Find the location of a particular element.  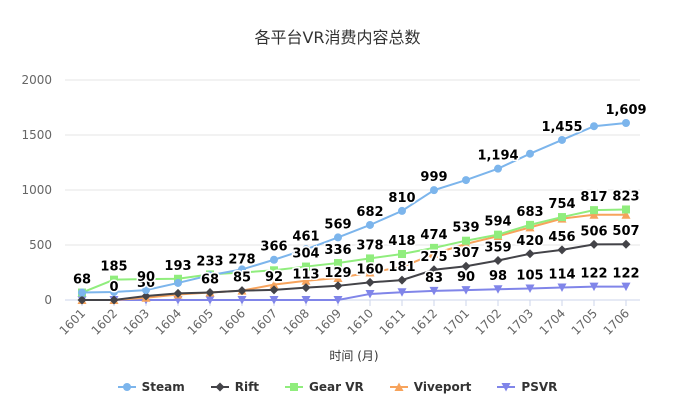

x-tick-label: 1604 is located at coordinates (168, 321).